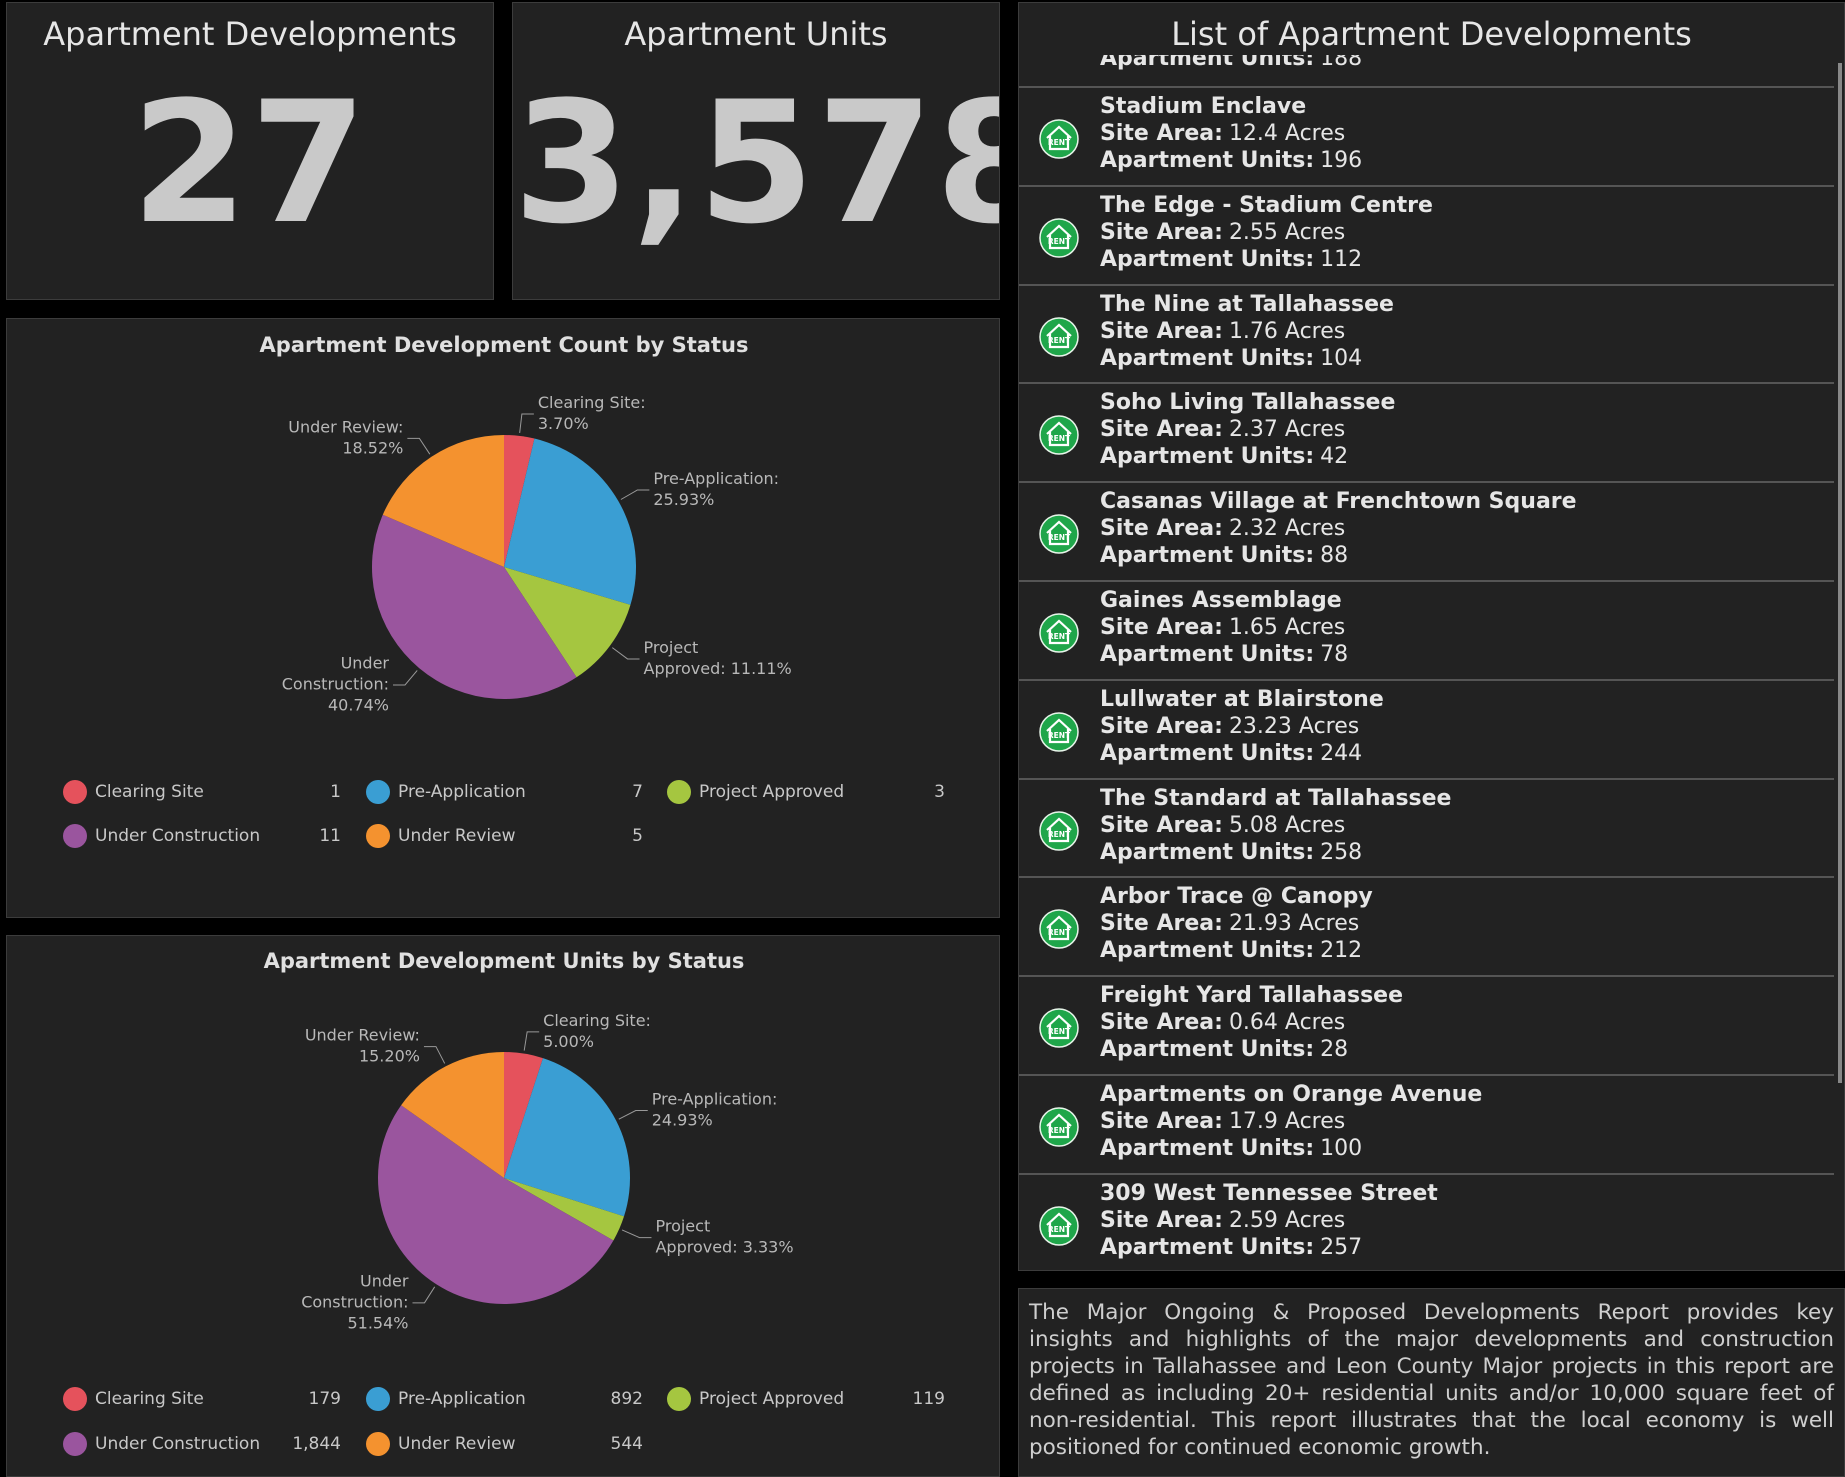 The height and width of the screenshot is (1477, 1845). What do you see at coordinates (504, 961) in the screenshot?
I see `chart-title: Apartment Development Units by Status` at bounding box center [504, 961].